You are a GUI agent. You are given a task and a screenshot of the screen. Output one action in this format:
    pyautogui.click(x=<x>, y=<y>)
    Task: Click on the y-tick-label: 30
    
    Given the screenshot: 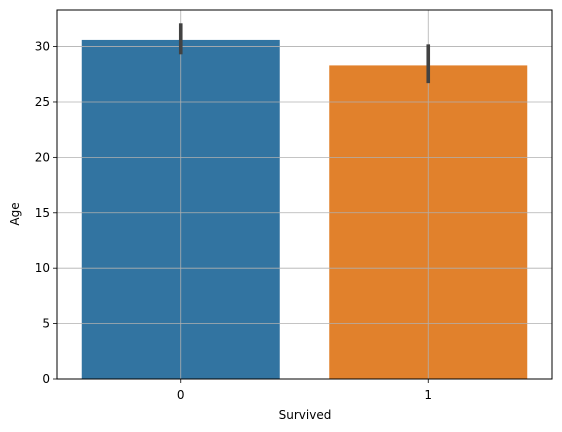 What is the action you would take?
    pyautogui.click(x=42, y=47)
    